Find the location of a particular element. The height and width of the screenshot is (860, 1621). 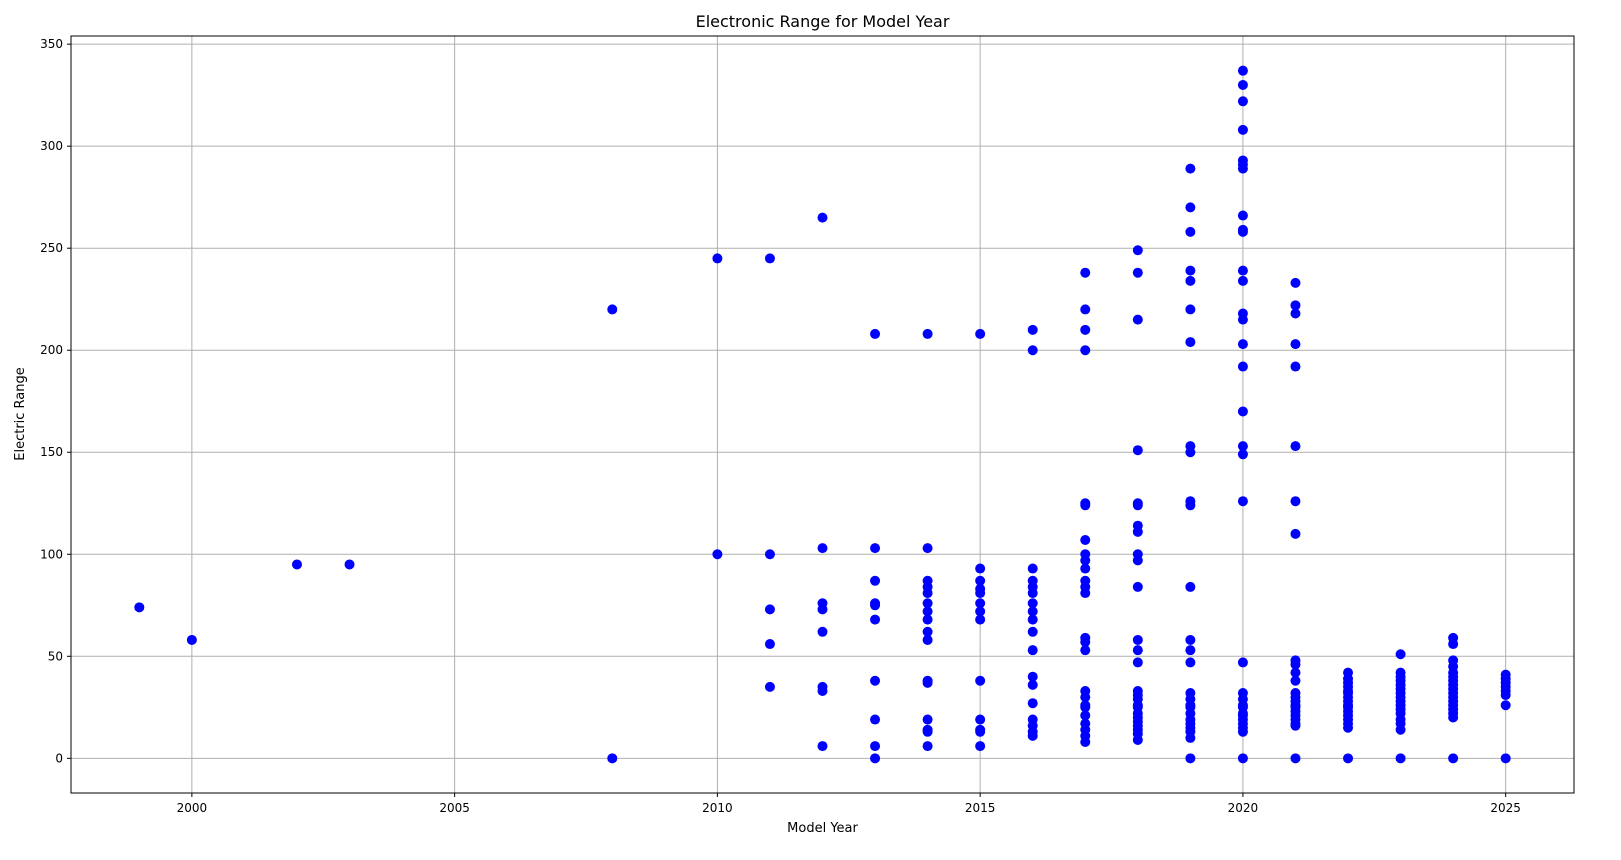

y-tick-label: 150 is located at coordinates (51, 452).